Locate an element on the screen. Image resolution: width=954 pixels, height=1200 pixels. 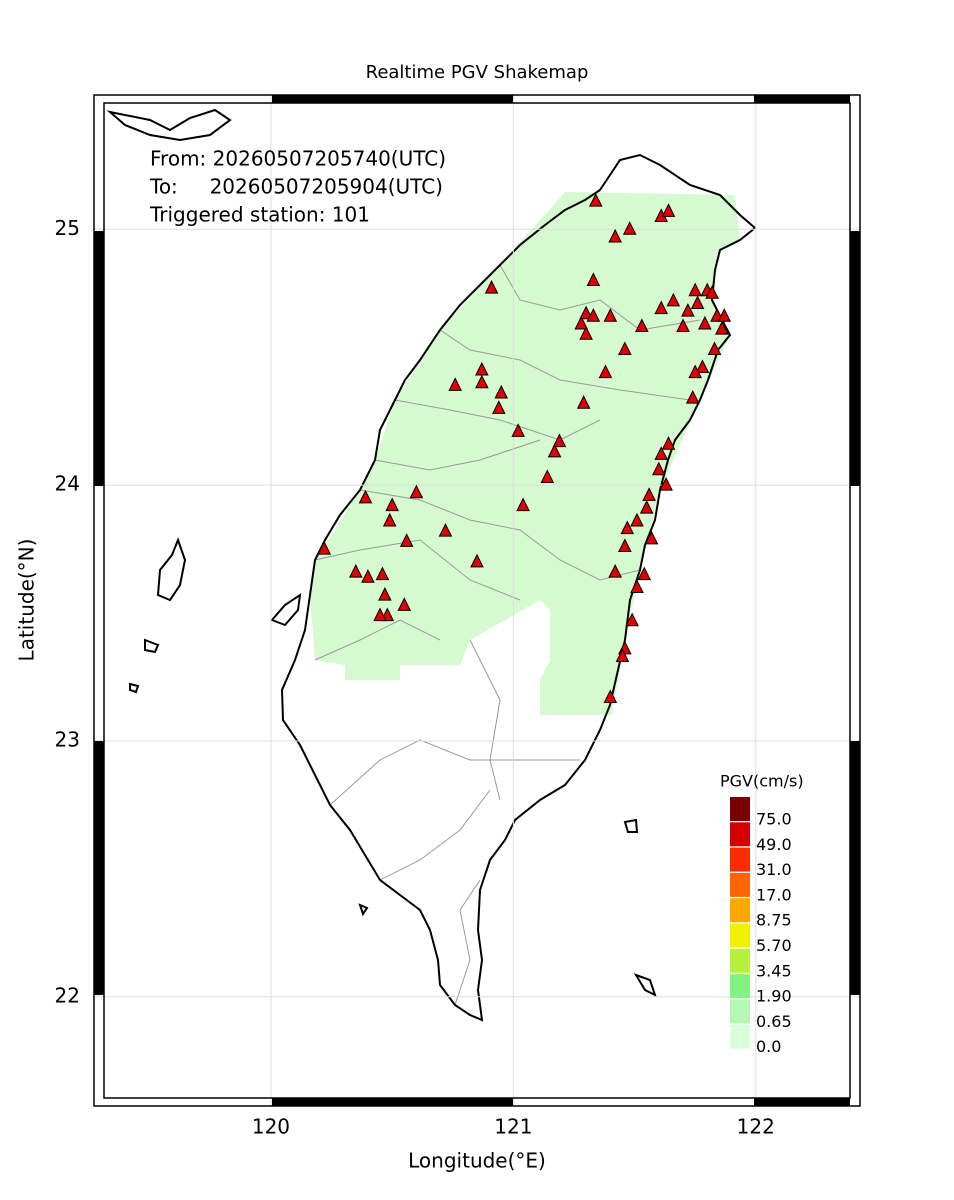
x-tick-label: 121 is located at coordinates (513, 1127).